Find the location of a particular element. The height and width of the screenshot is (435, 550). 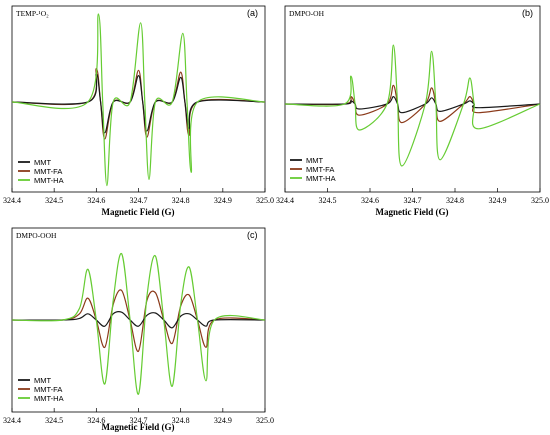

panel-a-x-tick-label: 324.9 is located at coordinates (223, 200).